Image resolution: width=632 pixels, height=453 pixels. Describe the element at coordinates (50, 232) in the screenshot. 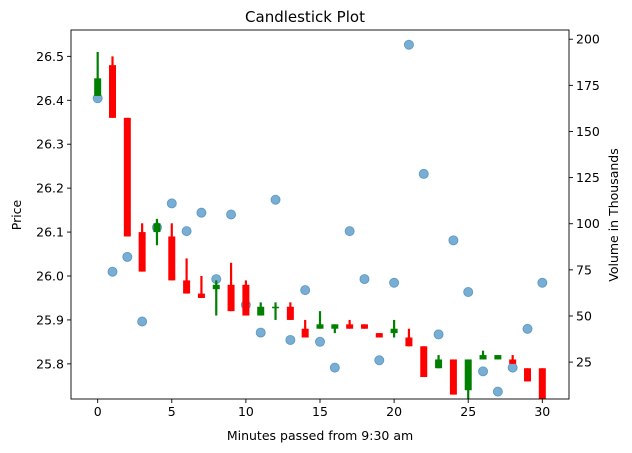

I see `price-tick-label: 26.1` at that location.